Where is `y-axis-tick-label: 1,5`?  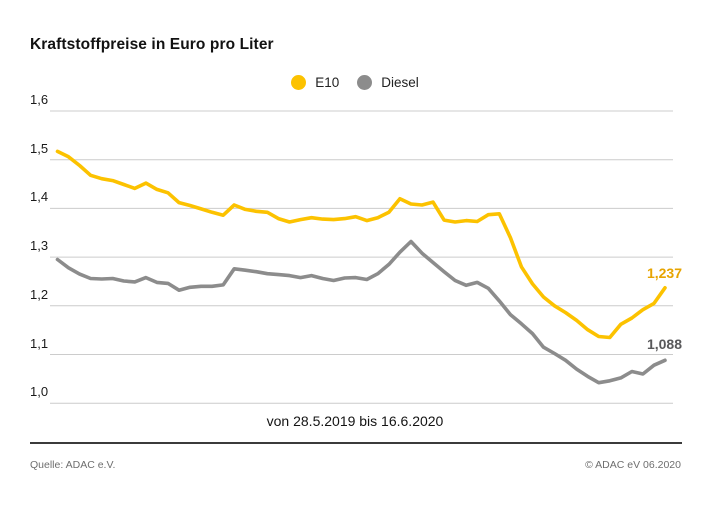 y-axis-tick-label: 1,5 is located at coordinates (39, 148).